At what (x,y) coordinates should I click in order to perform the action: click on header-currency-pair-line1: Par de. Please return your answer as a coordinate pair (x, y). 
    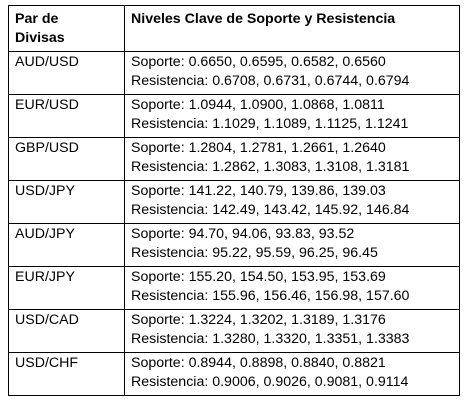
    Looking at the image, I should click on (37, 19).